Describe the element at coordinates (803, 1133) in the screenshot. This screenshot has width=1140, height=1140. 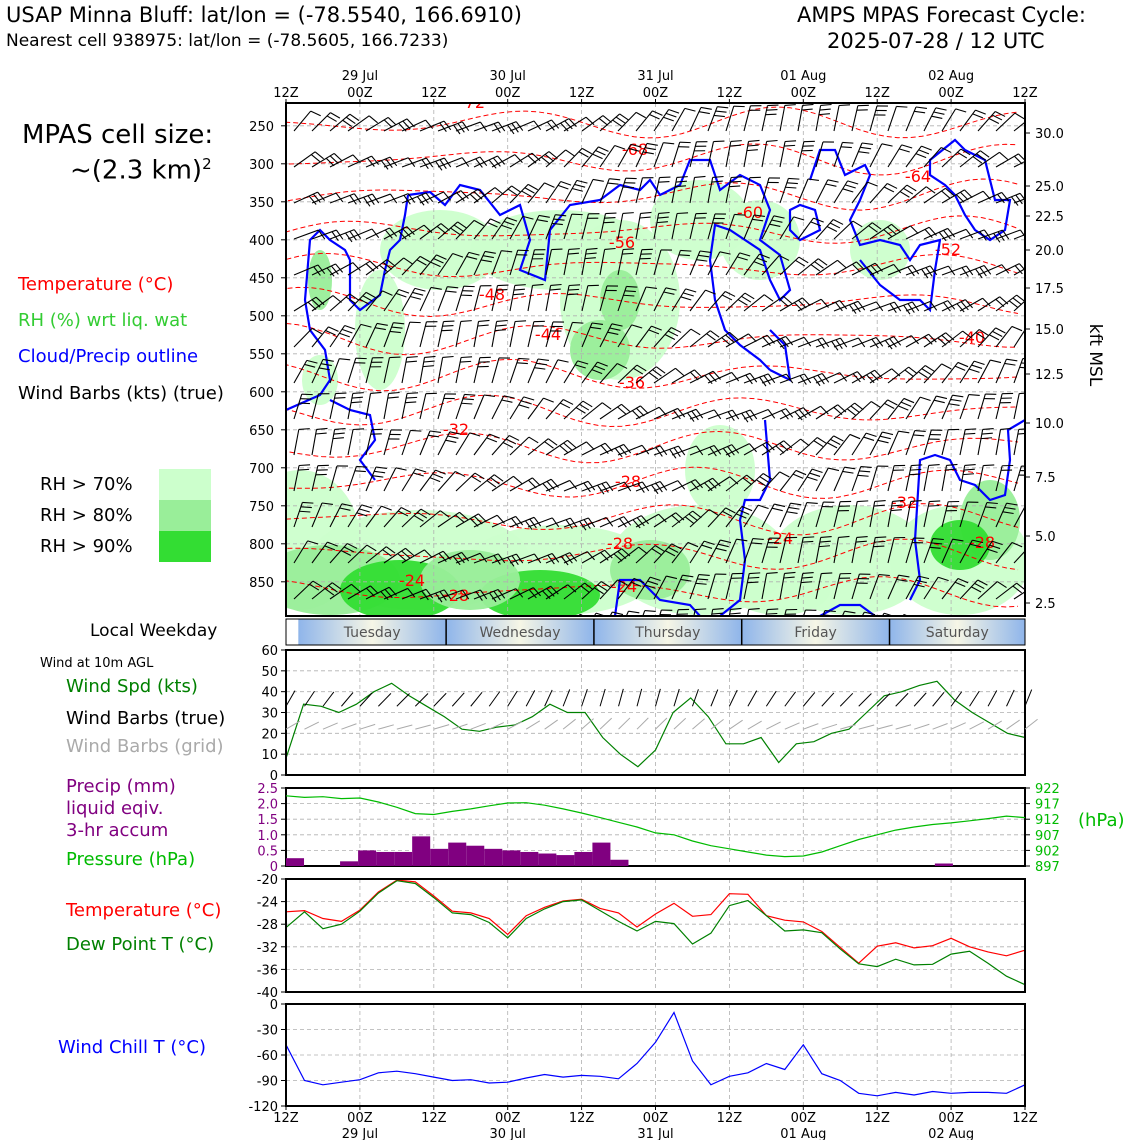
I see `bottom-date-label-3: 01 Aug` at that location.